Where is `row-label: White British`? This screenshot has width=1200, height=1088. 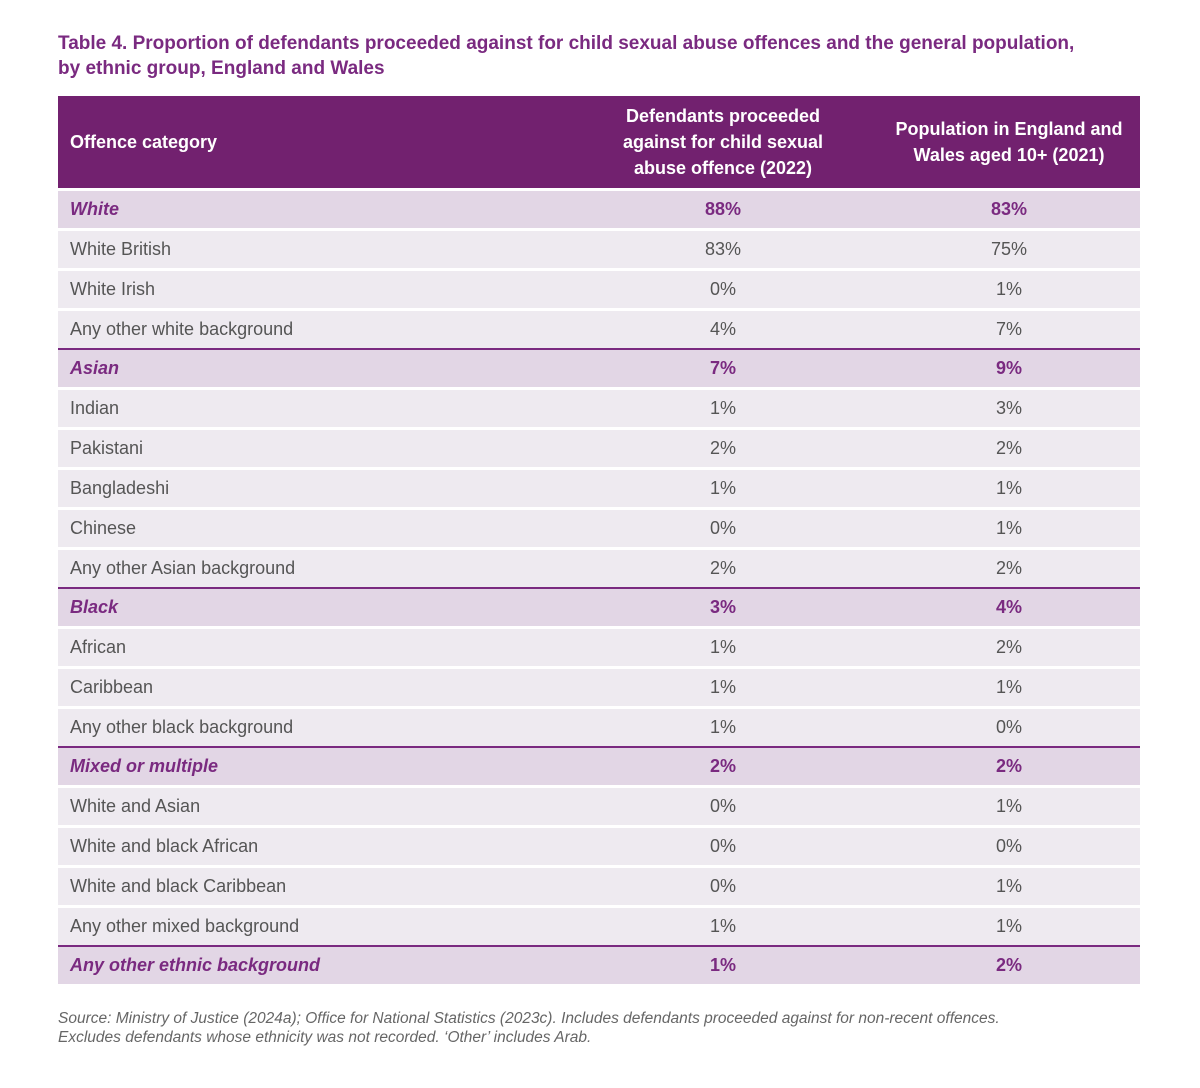
row-label: White British is located at coordinates (313, 249).